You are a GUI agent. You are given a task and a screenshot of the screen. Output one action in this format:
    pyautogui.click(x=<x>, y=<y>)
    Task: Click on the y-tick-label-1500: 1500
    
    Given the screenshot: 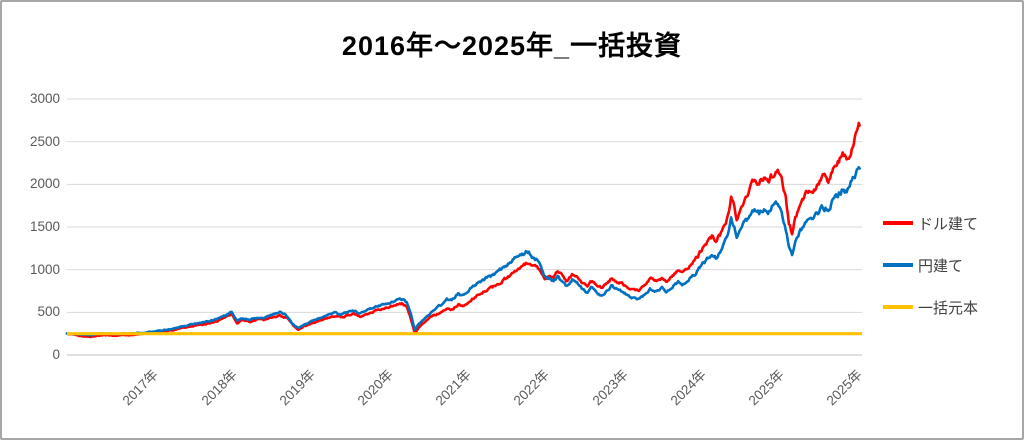 What is the action you would take?
    pyautogui.click(x=44, y=226)
    